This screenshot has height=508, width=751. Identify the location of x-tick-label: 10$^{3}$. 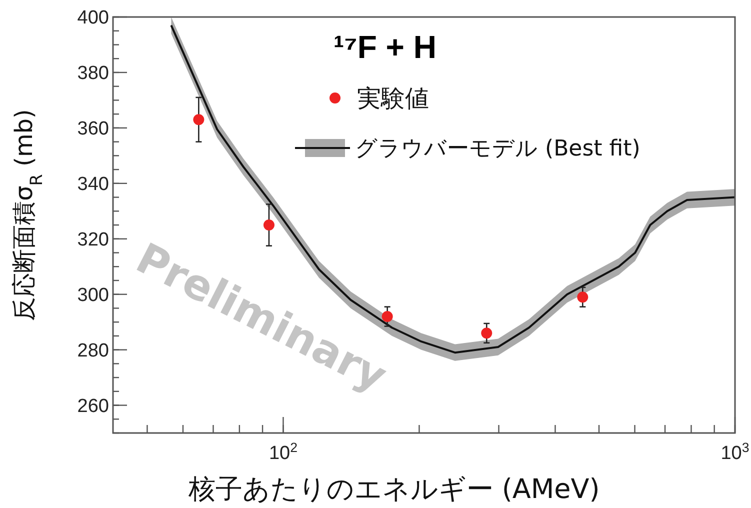
(735, 452).